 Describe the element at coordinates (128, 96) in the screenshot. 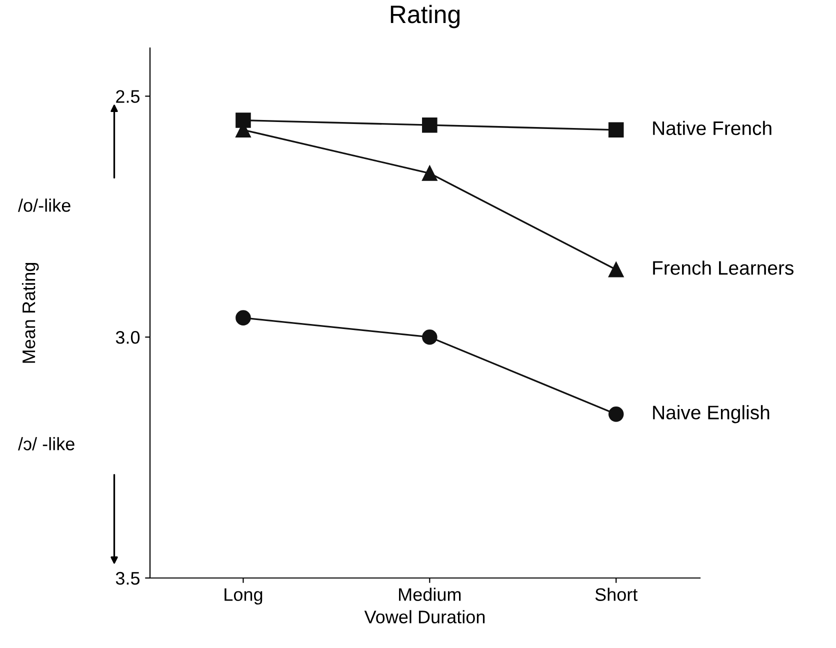

I see `y-tick-label: 2.5` at that location.